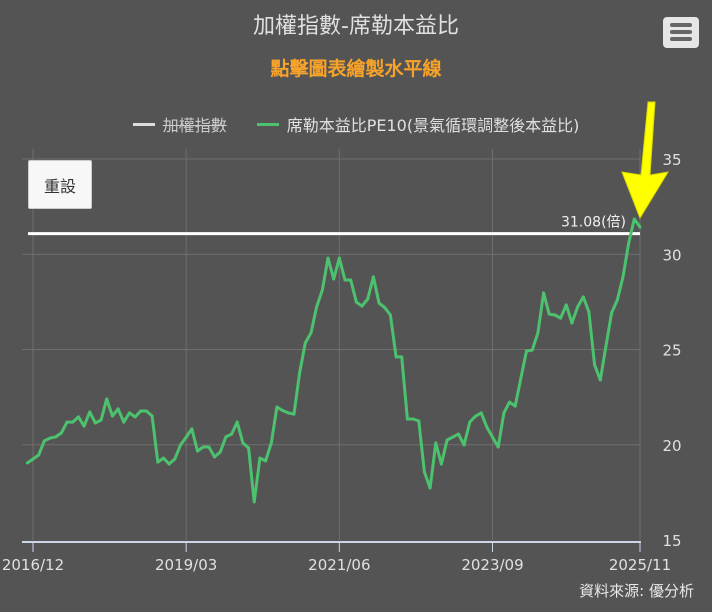 The width and height of the screenshot is (712, 612). I want to click on legend-item-cape: 席勒本益比PE10(景氣循環調整後本益比), so click(418, 124).